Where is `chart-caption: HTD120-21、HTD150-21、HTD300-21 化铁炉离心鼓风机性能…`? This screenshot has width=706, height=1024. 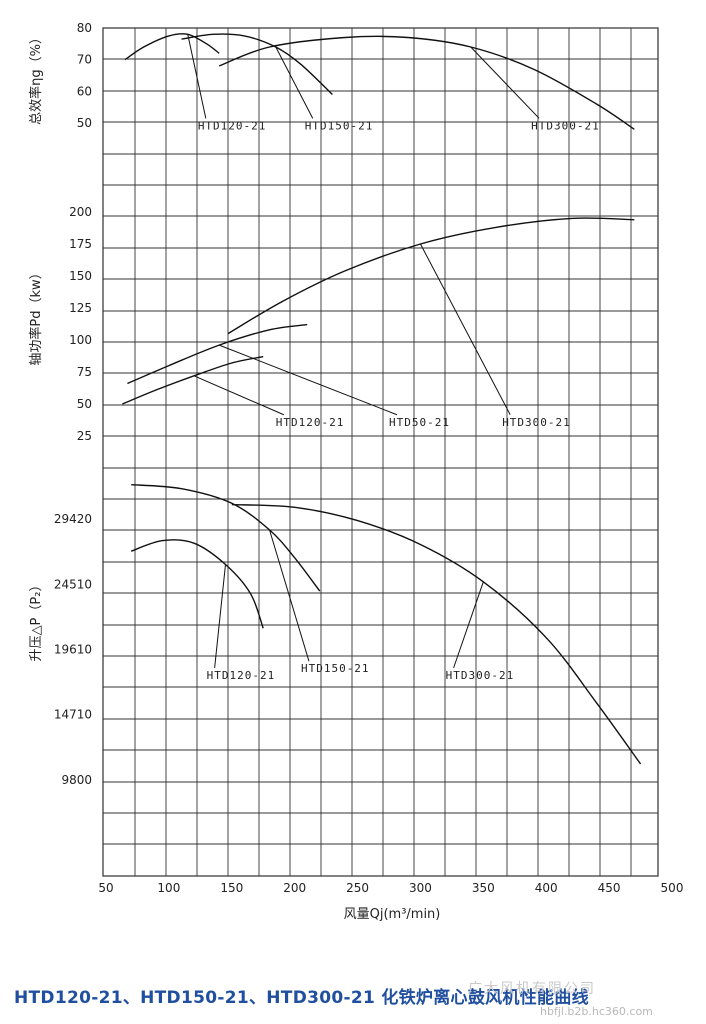
chart-caption: HTD120-21、HTD150-21、HTD300-21 化铁炉离心鼓风机性能… is located at coordinates (301, 998).